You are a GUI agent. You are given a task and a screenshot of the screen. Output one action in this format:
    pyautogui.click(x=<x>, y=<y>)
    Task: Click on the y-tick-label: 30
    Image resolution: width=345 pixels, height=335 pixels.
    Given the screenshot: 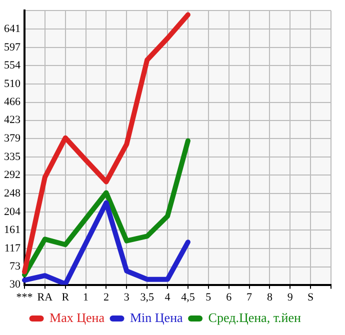 What is the action you would take?
    pyautogui.click(x=15, y=284)
    